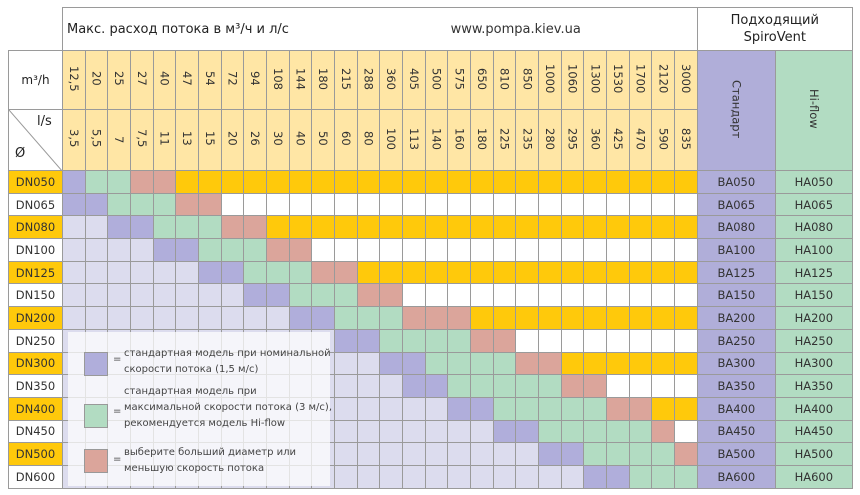 The image size is (860, 495). I want to click on flow-m3h-header: 810, so click(504, 80).